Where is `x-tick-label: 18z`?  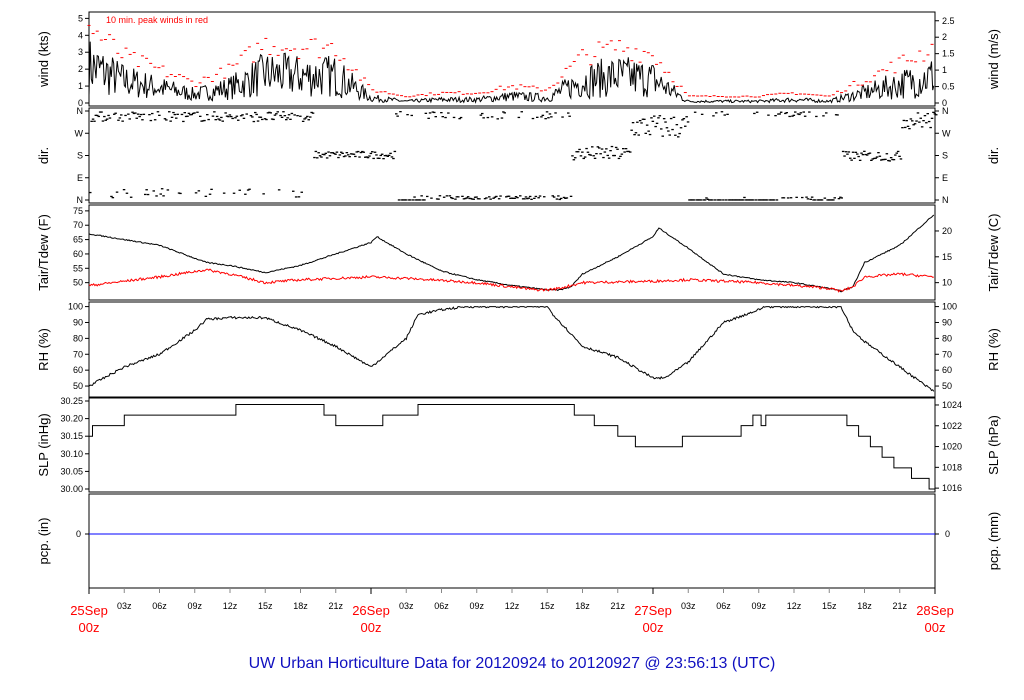
x-tick-label: 18z is located at coordinates (300, 606).